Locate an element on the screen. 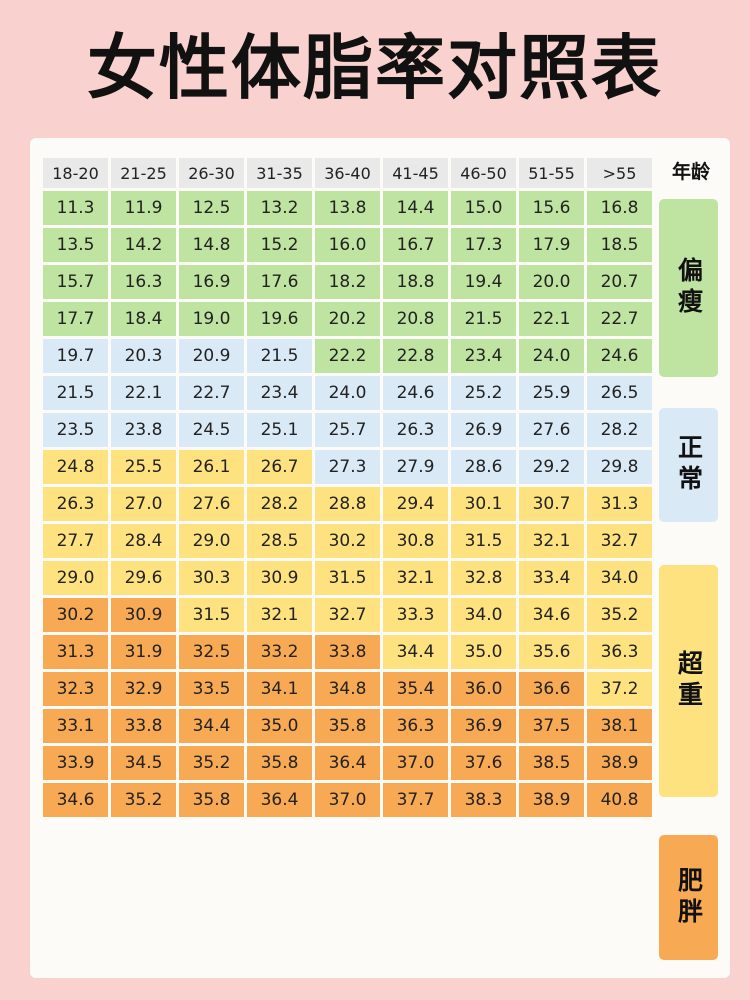 This screenshot has height=1000, width=750. age-group-header: 41-45 is located at coordinates (415, 173).